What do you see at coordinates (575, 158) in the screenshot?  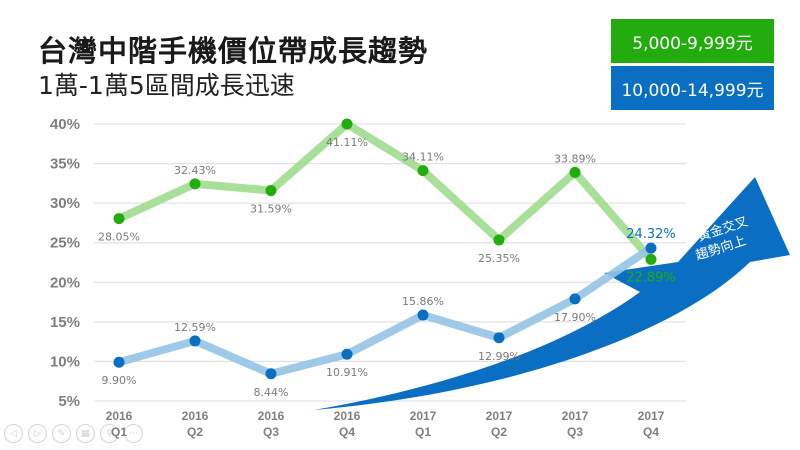 I see `data-label-green: 33.89%` at bounding box center [575, 158].